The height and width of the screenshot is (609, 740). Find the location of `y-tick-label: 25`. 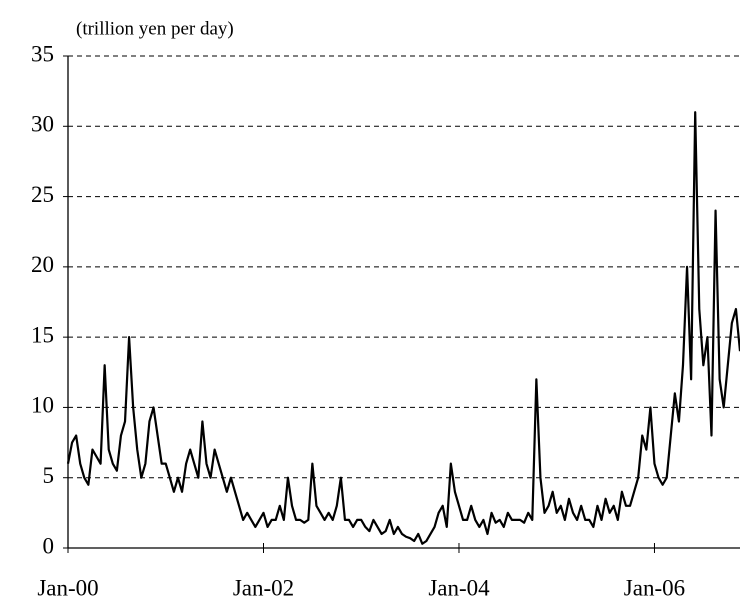

y-tick-label: 25 is located at coordinates (42, 194).